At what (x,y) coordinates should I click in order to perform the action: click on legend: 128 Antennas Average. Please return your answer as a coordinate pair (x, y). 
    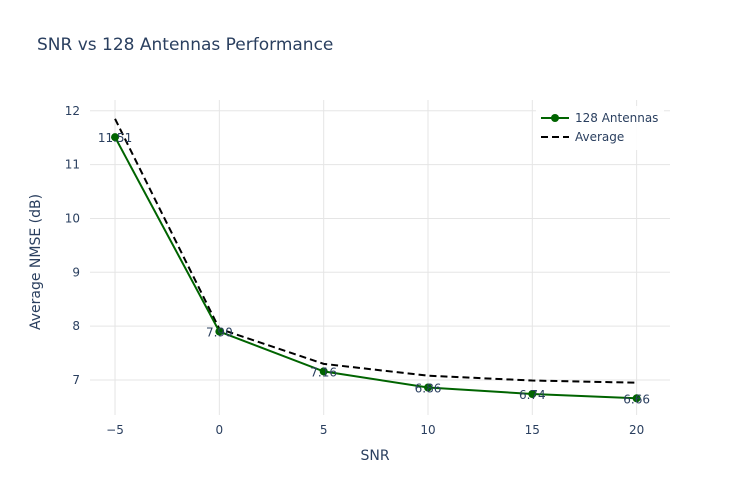
    Looking at the image, I should click on (600, 128).